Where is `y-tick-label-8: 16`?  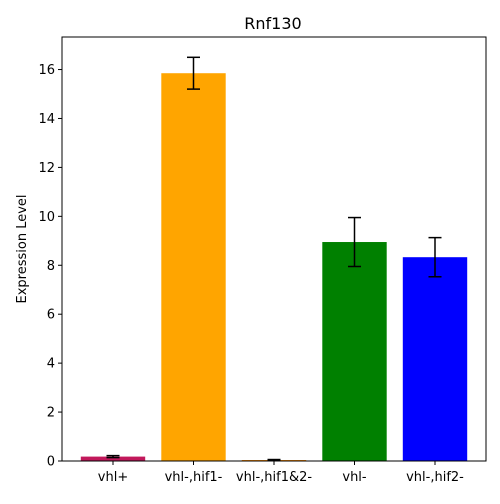 y-tick-label-8: 16 is located at coordinates (46, 70).